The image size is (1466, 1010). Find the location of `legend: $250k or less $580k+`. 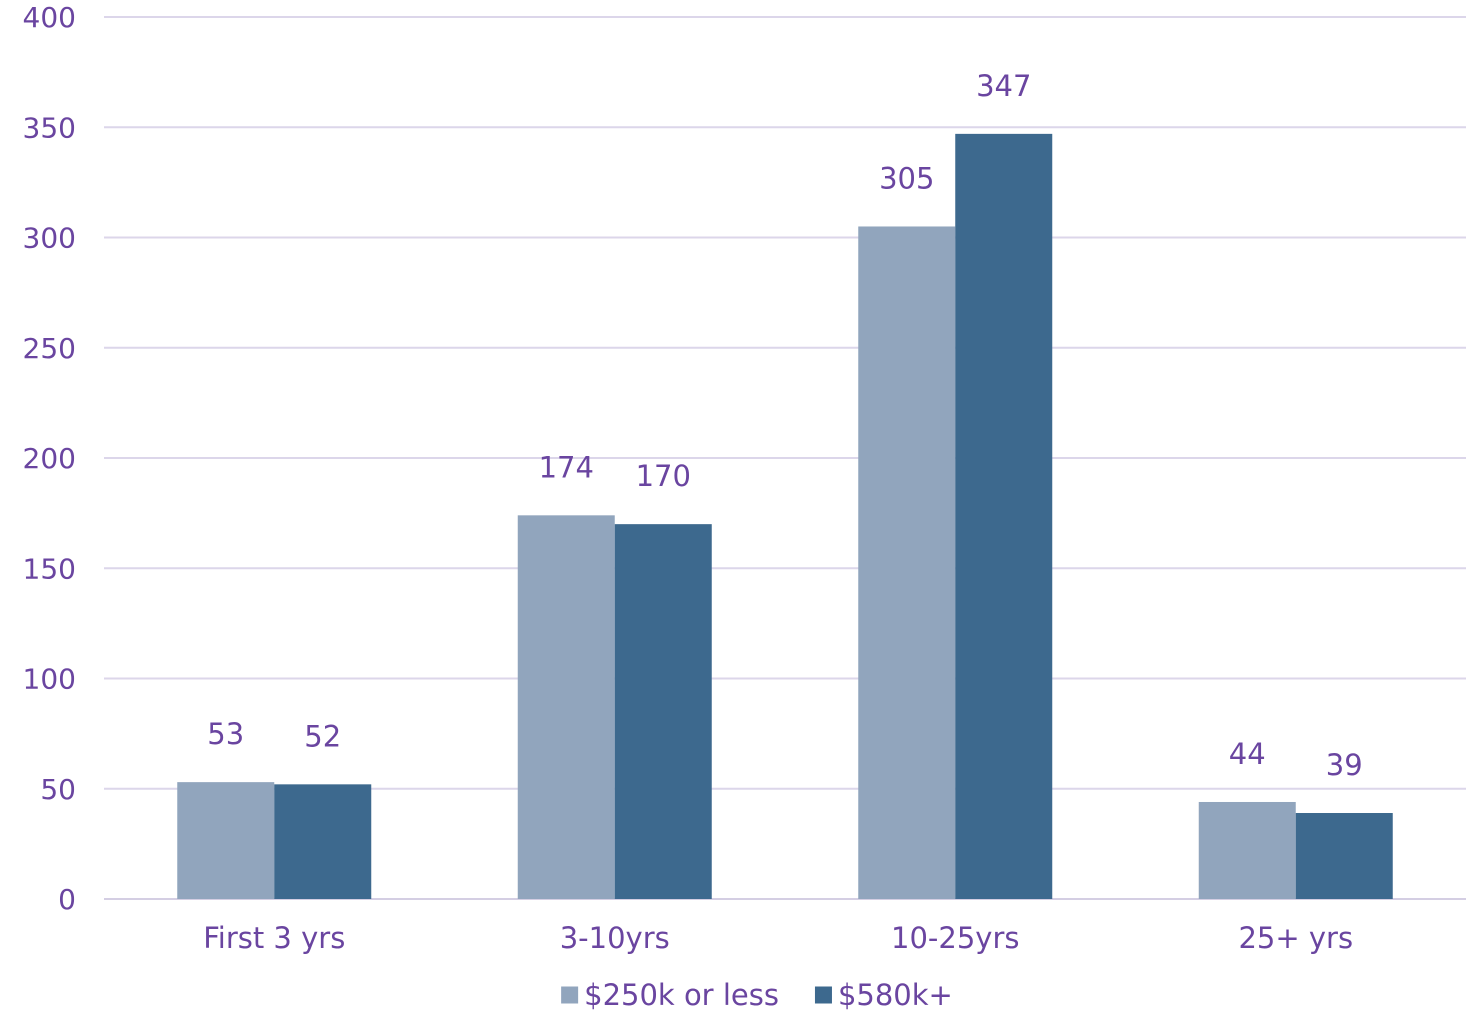

legend: $250k or less $580k+ is located at coordinates (757, 994).